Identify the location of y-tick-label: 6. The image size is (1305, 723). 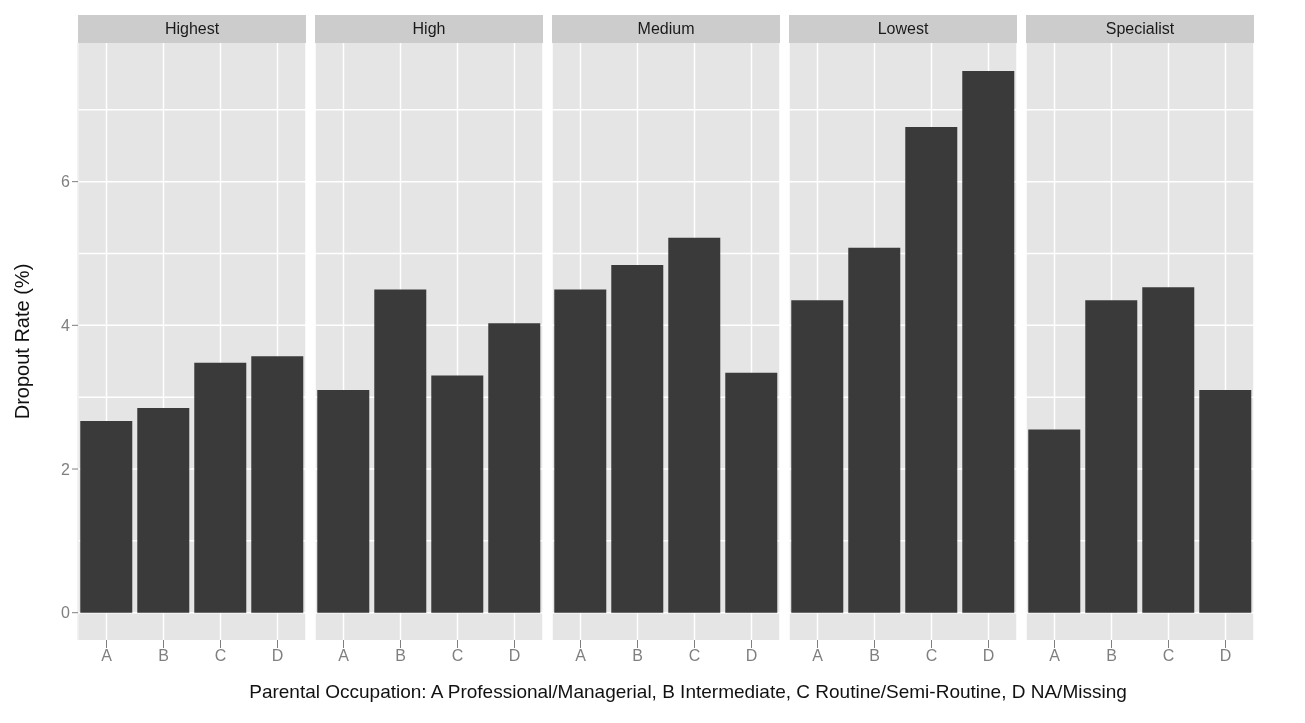
(66, 182).